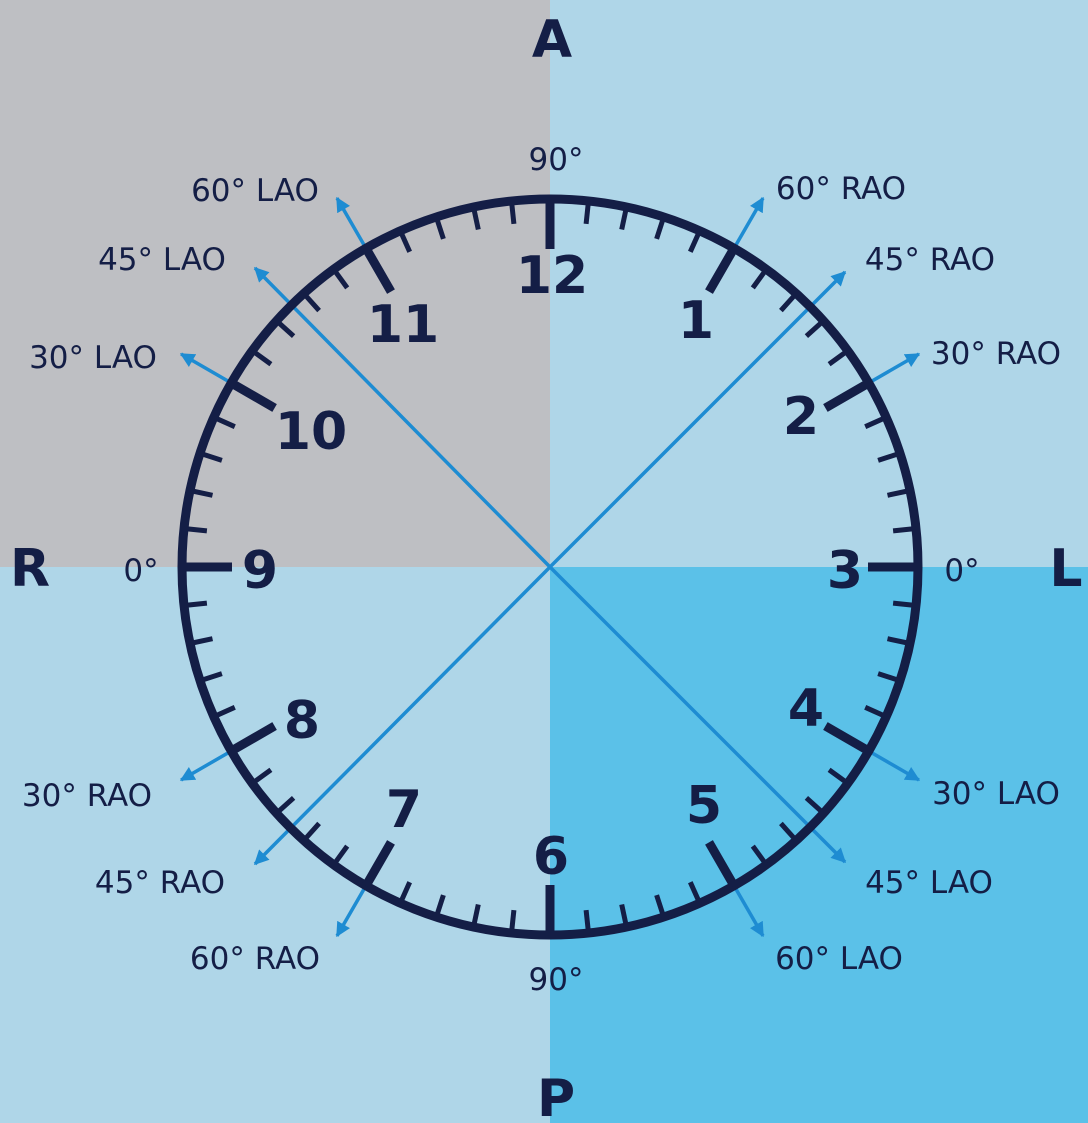  I want to click on projection-label-45-lao-lower-right: 45° LAO, so click(929, 883).